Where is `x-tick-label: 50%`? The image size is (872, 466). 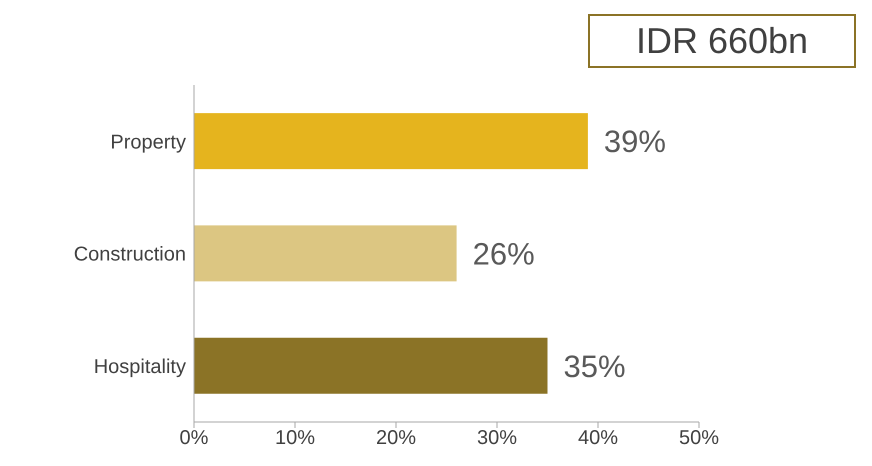
x-tick-label: 50% is located at coordinates (699, 438).